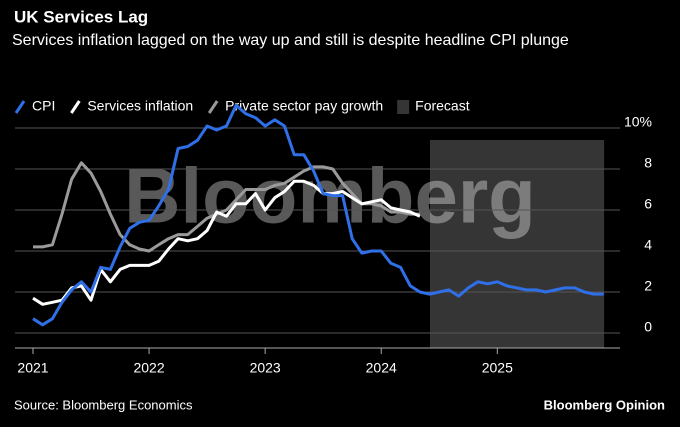  I want to click on brand: Bloomberg Opinion, so click(604, 404).